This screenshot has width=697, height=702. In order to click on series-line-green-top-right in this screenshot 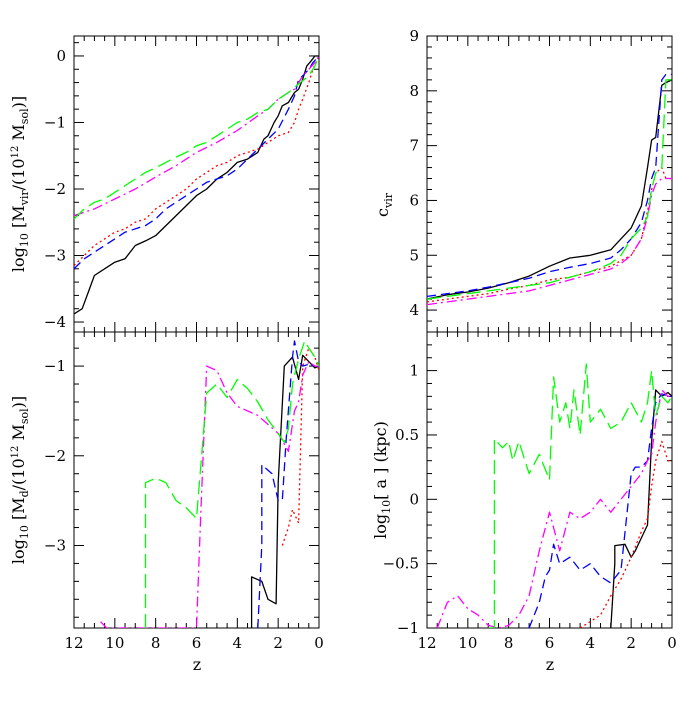, I will do `click(549, 189)`.